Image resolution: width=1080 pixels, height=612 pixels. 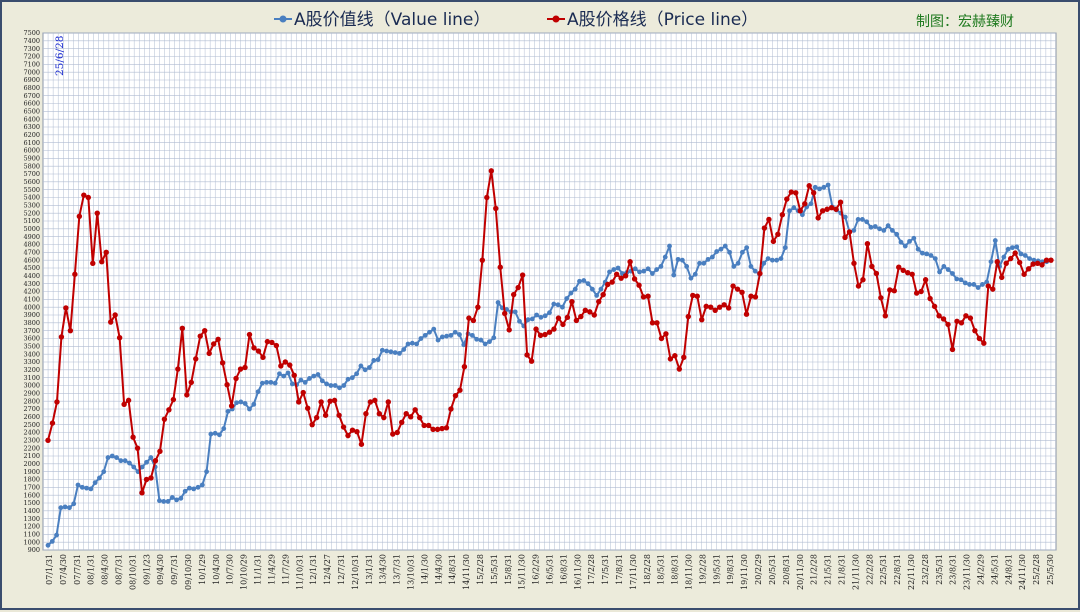 What do you see at coordinates (31, 80) in the screenshot?
I see `y-tick-label: 6900` at bounding box center [31, 80].